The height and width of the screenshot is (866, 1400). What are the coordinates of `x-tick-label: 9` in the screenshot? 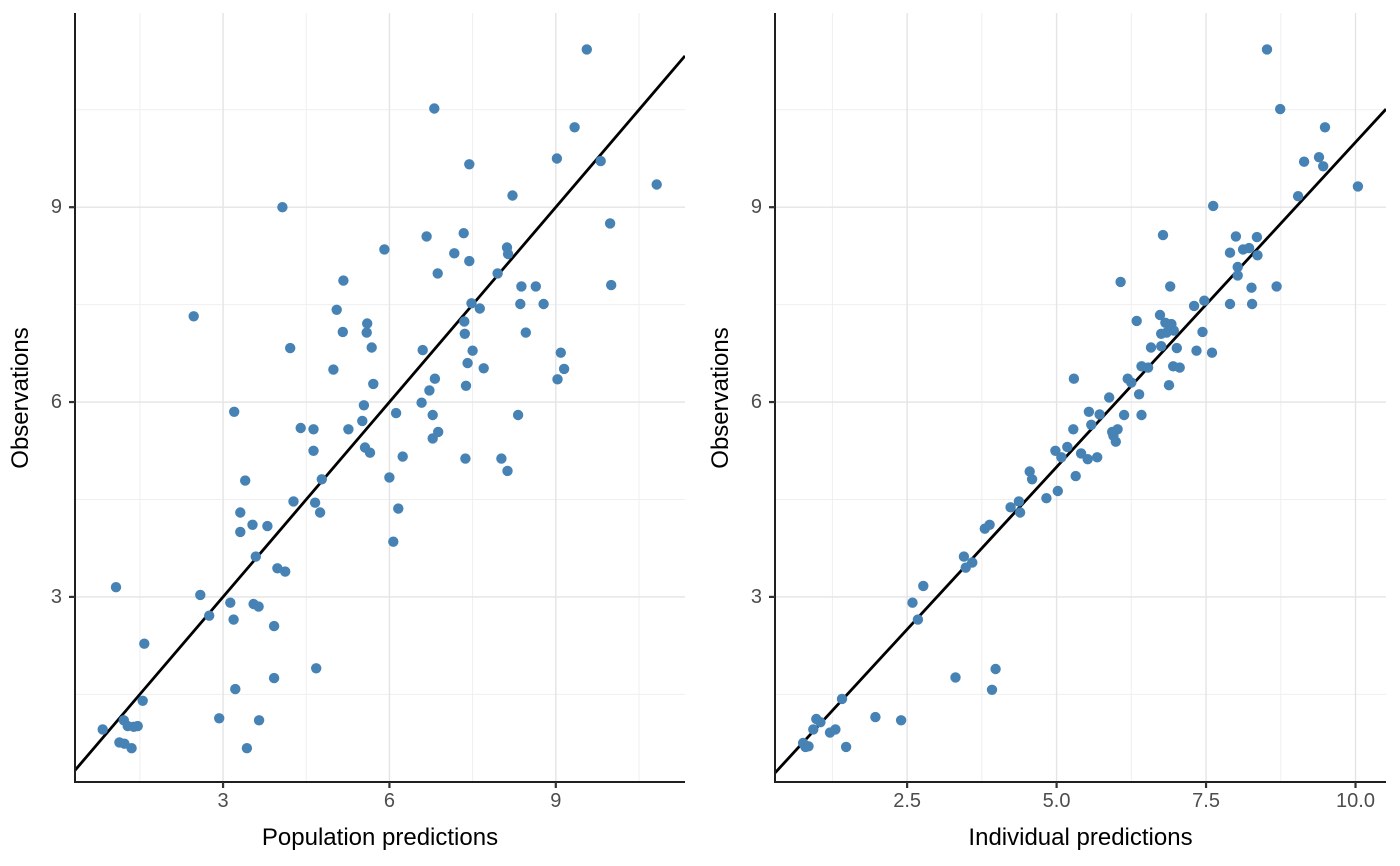 It's located at (556, 801).